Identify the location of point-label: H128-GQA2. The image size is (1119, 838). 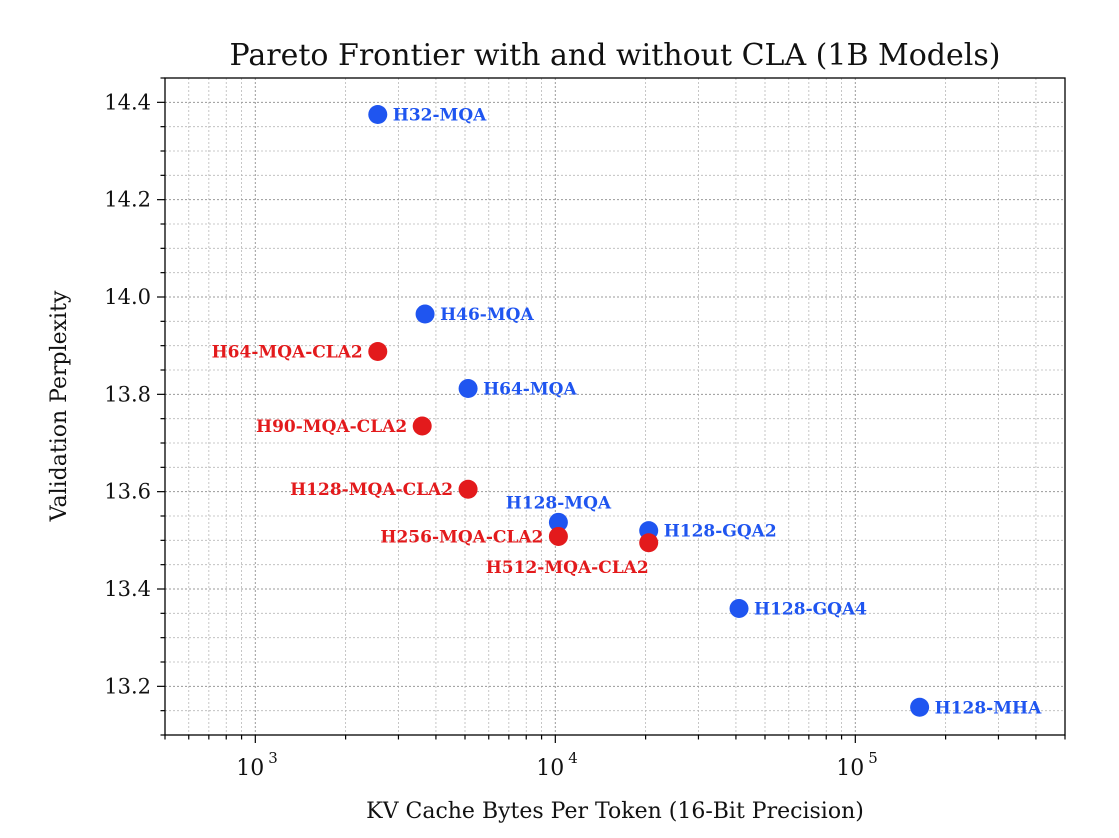
(720, 532).